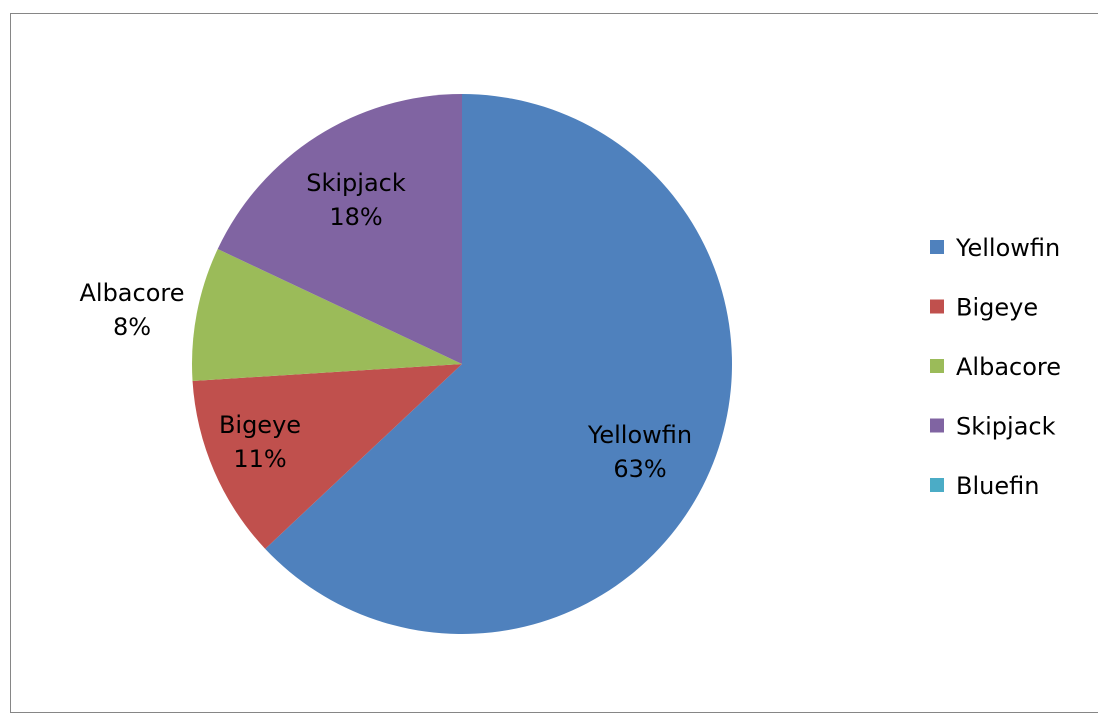 The height and width of the screenshot is (713, 1098). What do you see at coordinates (132, 327) in the screenshot?
I see `data-label-percent-albacore: 8%` at bounding box center [132, 327].